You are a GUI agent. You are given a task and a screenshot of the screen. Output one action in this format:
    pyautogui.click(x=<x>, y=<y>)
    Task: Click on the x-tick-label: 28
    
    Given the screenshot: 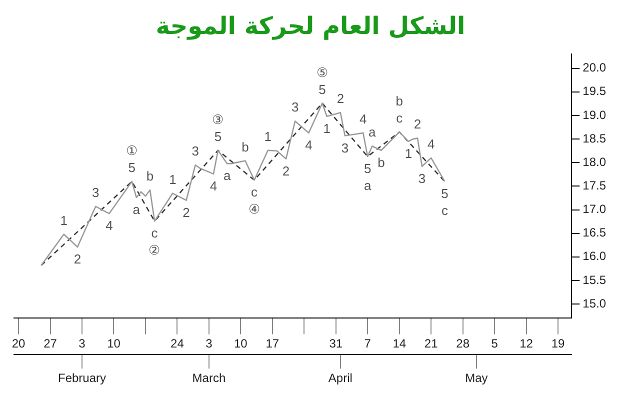 What is the action you would take?
    pyautogui.click(x=463, y=343)
    